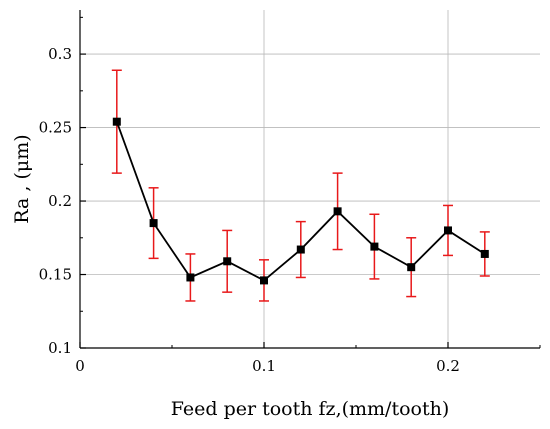 The width and height of the screenshot is (550, 429). What do you see at coordinates (60, 54) in the screenshot?
I see `y-tick-label: 0.3` at bounding box center [60, 54].